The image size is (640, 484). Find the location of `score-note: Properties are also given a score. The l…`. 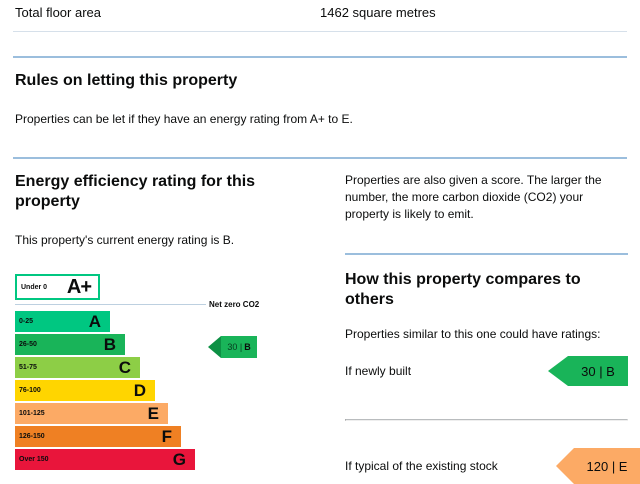

score-note: Properties are also given a score. The l… is located at coordinates (473, 197).